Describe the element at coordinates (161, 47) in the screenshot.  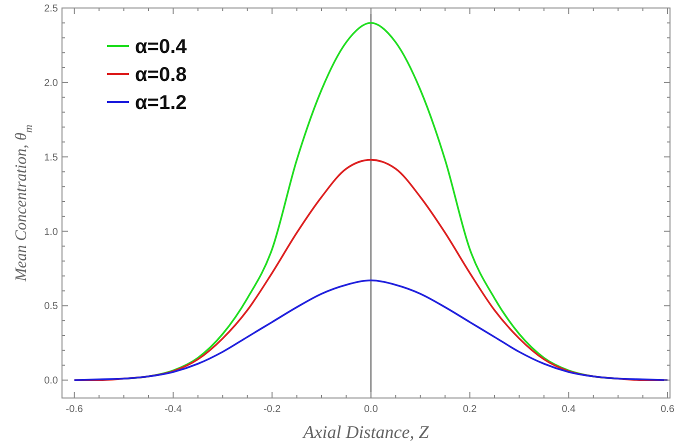
I see `legend-label: α=0.4` at that location.